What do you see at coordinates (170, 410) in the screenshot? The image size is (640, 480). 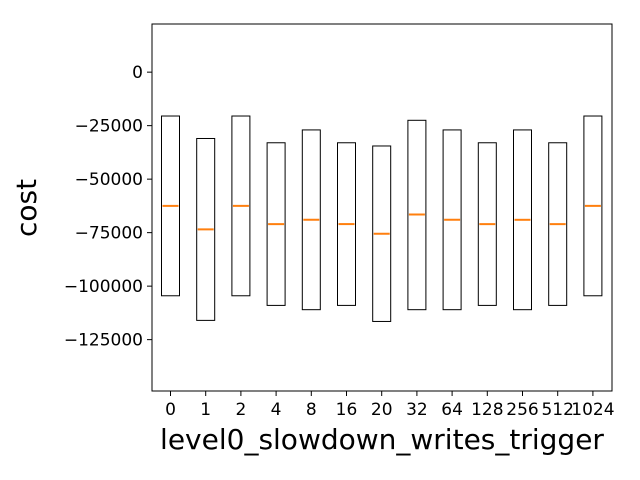 I see `x-tick-label: 0` at bounding box center [170, 410].